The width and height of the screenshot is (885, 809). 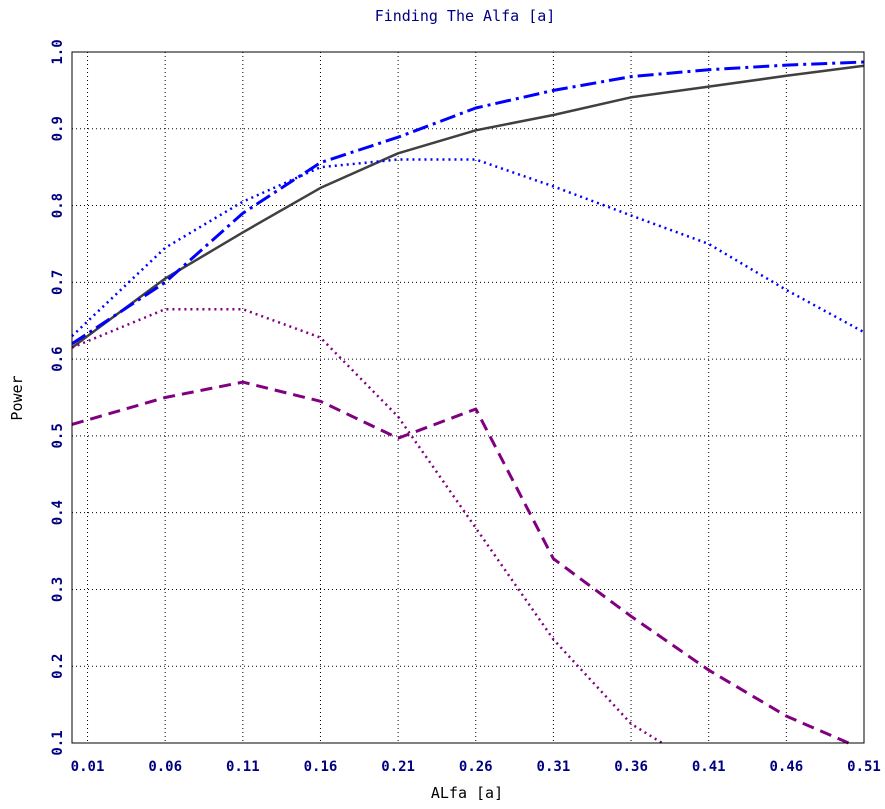 What do you see at coordinates (398, 767) in the screenshot?
I see `x-tick-label: 0.21` at bounding box center [398, 767].